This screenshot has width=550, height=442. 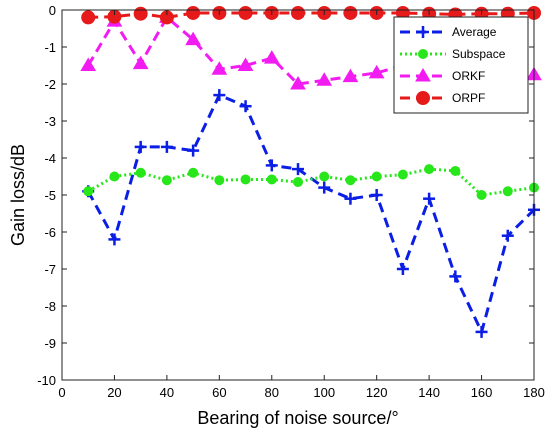 I want to click on legend-marker-orpf, so click(x=423, y=98).